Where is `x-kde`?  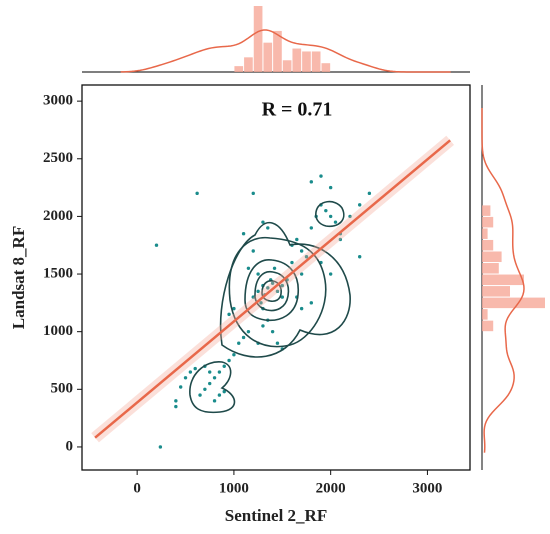 x-kde is located at coordinates (285, 51).